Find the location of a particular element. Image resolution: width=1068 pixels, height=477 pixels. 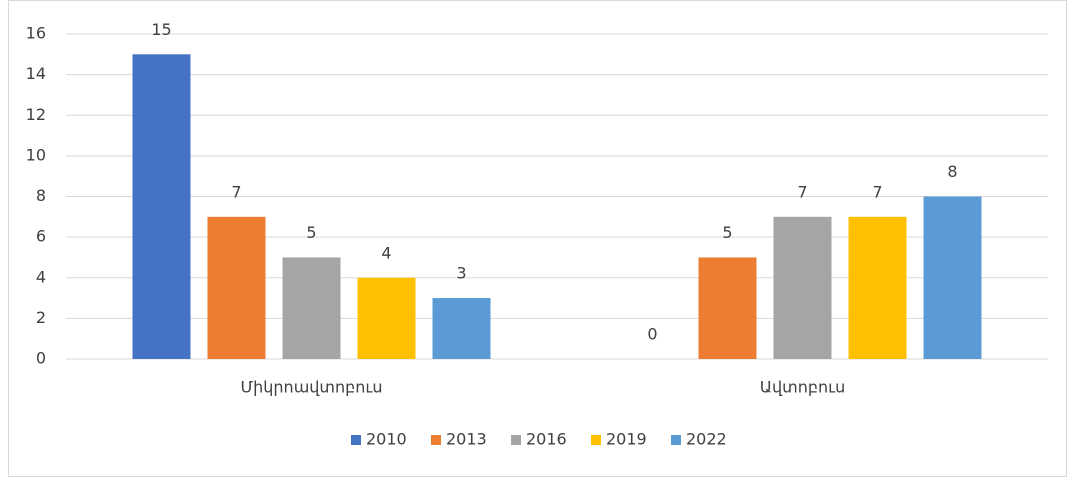

y-tick-label: 6 is located at coordinates (41, 236).